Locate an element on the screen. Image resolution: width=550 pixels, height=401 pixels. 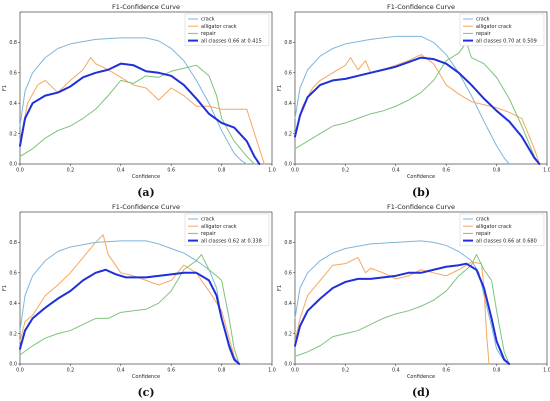
panel-label: (c) is located at coordinates (145, 392).